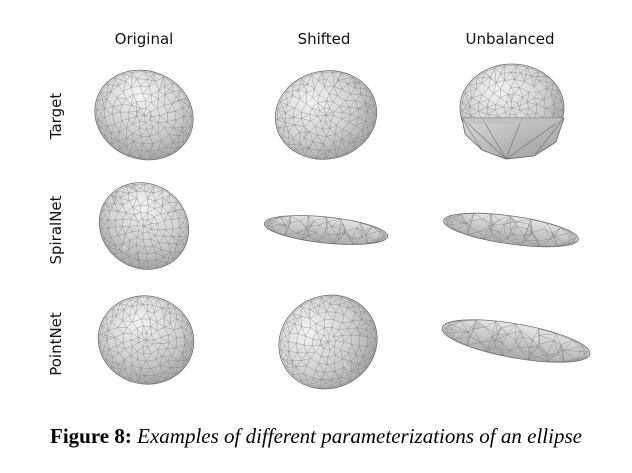 The width and height of the screenshot is (632, 473). I want to click on mesh-spiralnet-original, so click(144, 226).